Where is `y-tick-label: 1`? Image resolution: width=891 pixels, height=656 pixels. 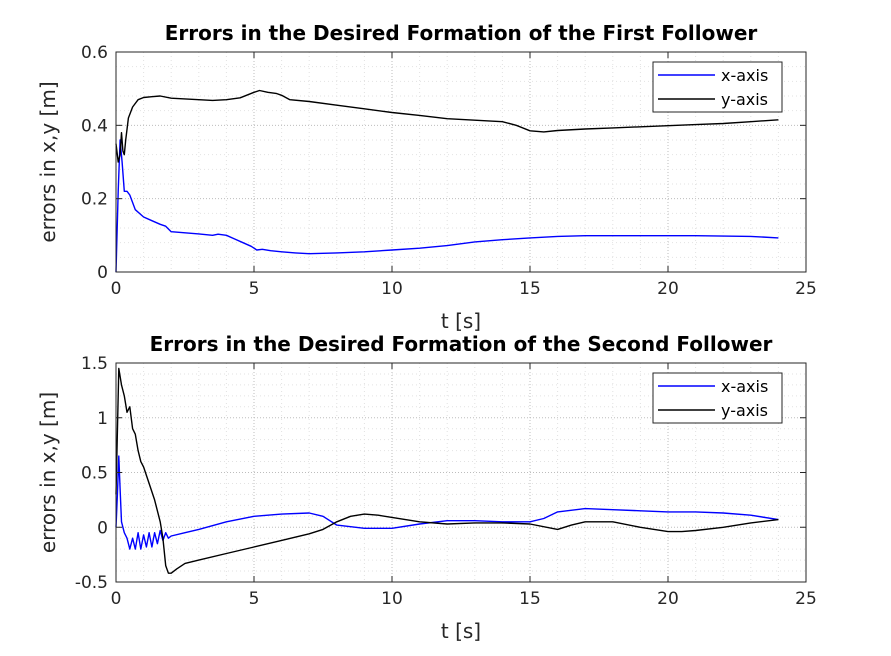
y-tick-label: 1 is located at coordinates (102, 419).